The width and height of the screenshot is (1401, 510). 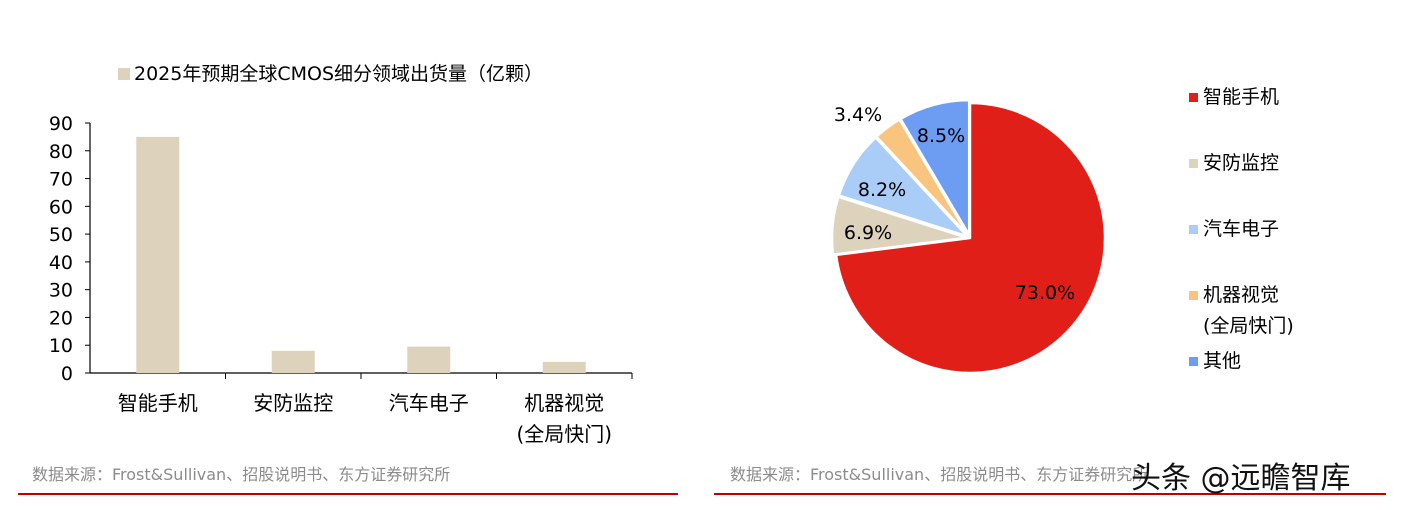 What do you see at coordinates (61, 180) in the screenshot?
I see `y-tick-label: 70` at bounding box center [61, 180].